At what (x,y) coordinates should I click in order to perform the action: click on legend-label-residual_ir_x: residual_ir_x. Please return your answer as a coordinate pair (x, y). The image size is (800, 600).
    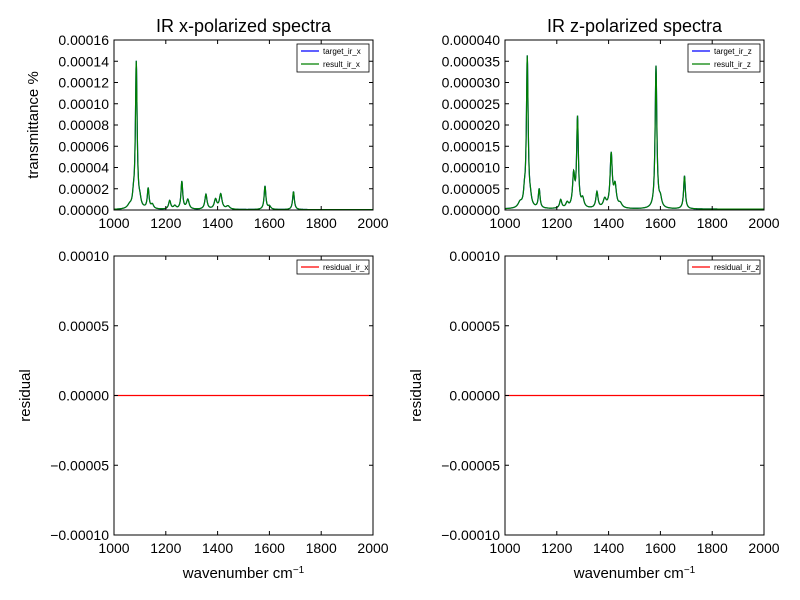
    Looking at the image, I should click on (345, 267).